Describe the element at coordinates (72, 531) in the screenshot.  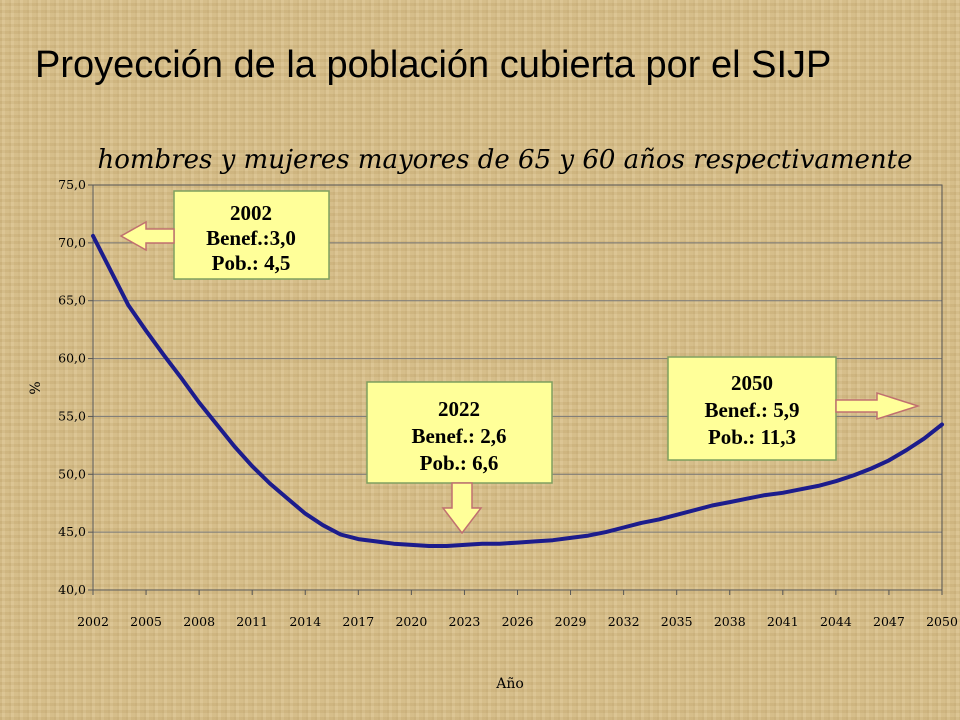
I see `y-tick-label: 45,0` at that location.